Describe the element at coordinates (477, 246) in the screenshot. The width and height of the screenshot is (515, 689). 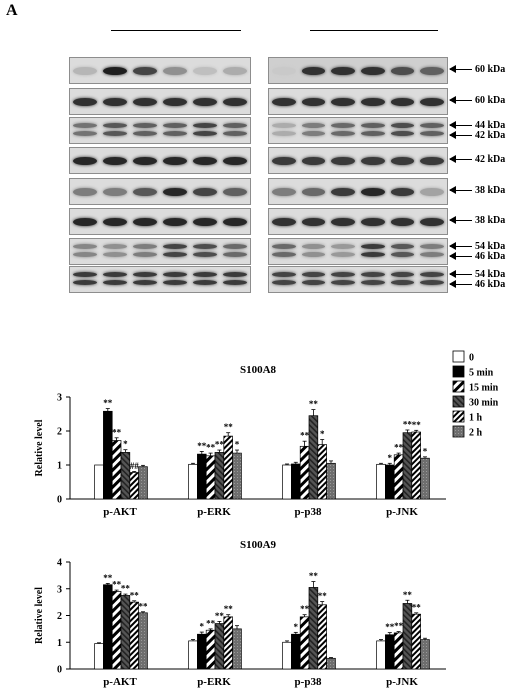
I see `molecular-weight-marker: 54 kDa` at that location.